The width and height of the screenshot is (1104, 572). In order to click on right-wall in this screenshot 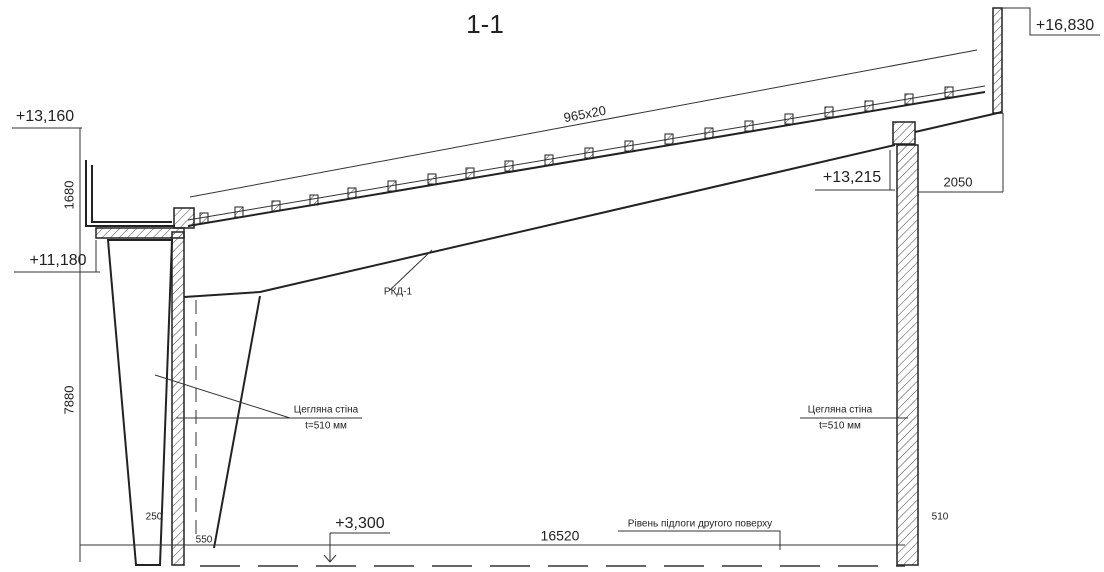, I will do `click(907, 355)`.